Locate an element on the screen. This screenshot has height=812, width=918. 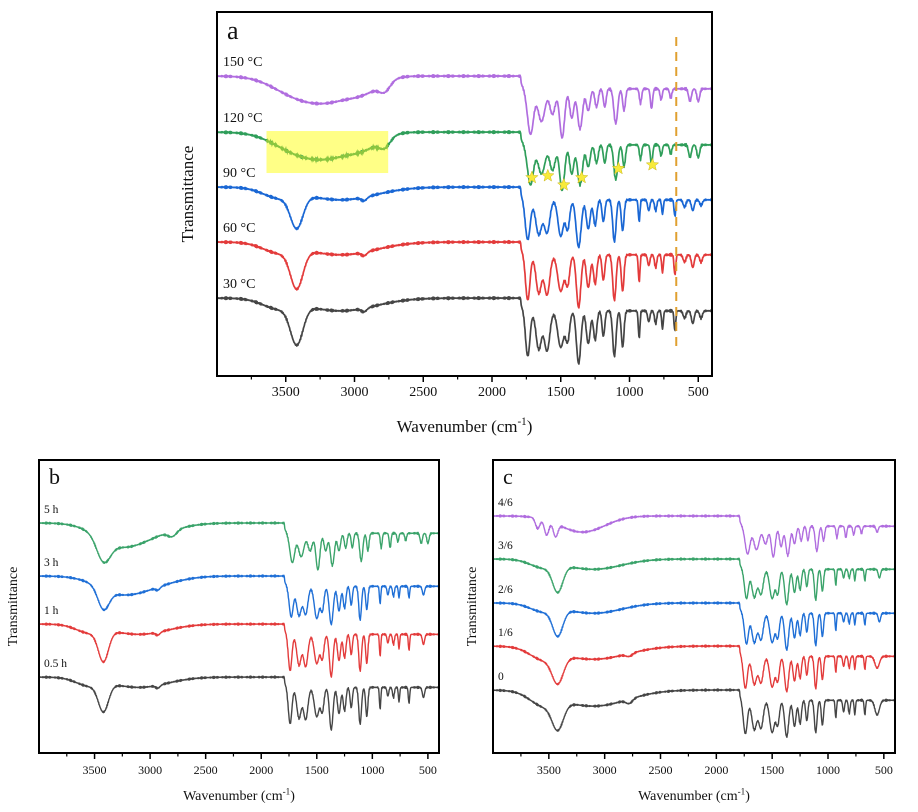
highlighted-series-segment is located at coordinates (327, 151).